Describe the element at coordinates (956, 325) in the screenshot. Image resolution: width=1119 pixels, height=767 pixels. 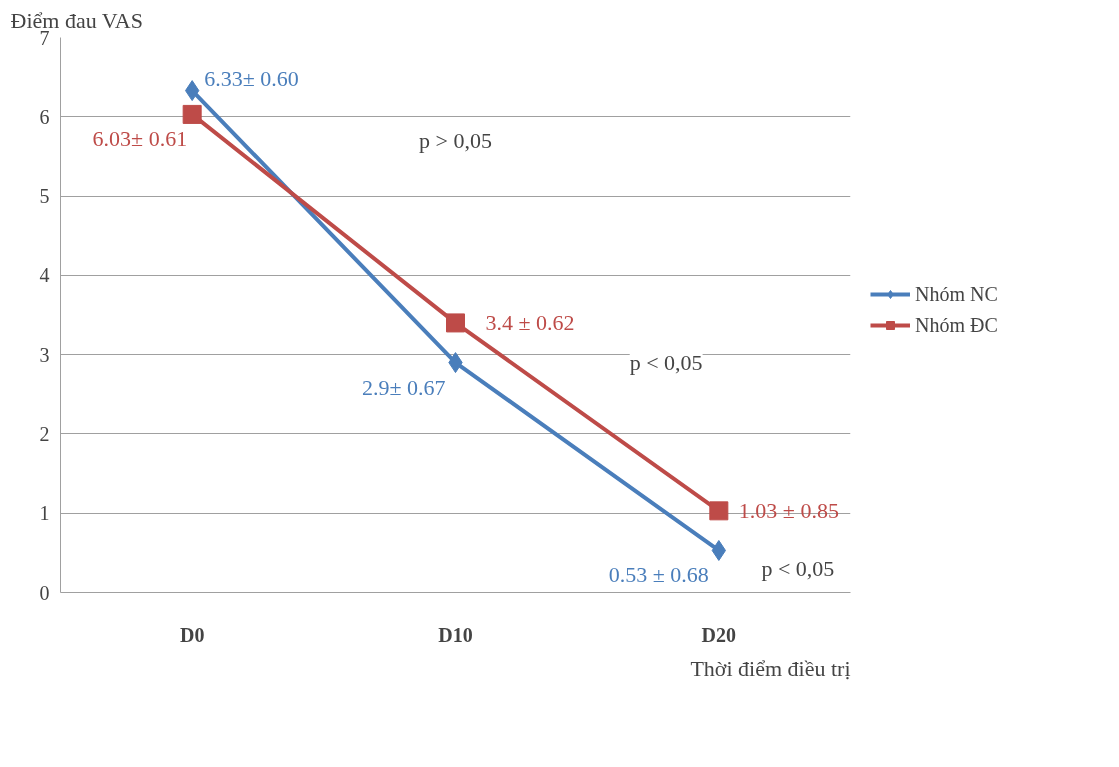
I see `legend-label: Nhóm ĐC` at that location.